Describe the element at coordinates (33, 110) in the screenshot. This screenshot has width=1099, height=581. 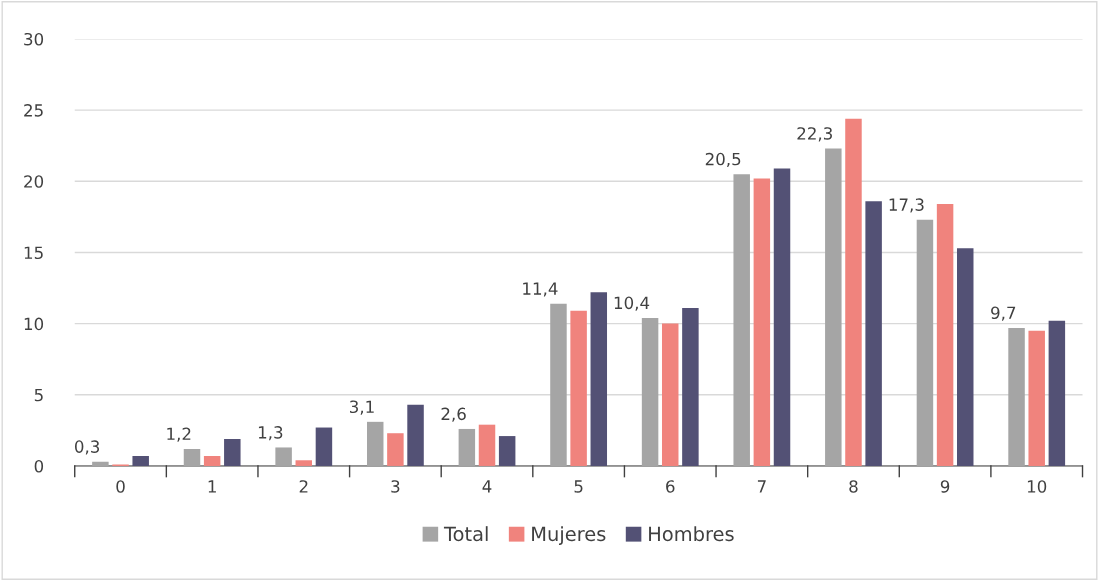
I see `y-tick-label: 25` at that location.